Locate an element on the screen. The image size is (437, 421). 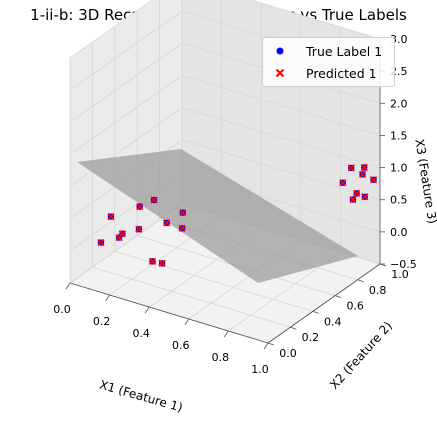
y-axis-label: X2 (Feature 2) is located at coordinates (361, 355).